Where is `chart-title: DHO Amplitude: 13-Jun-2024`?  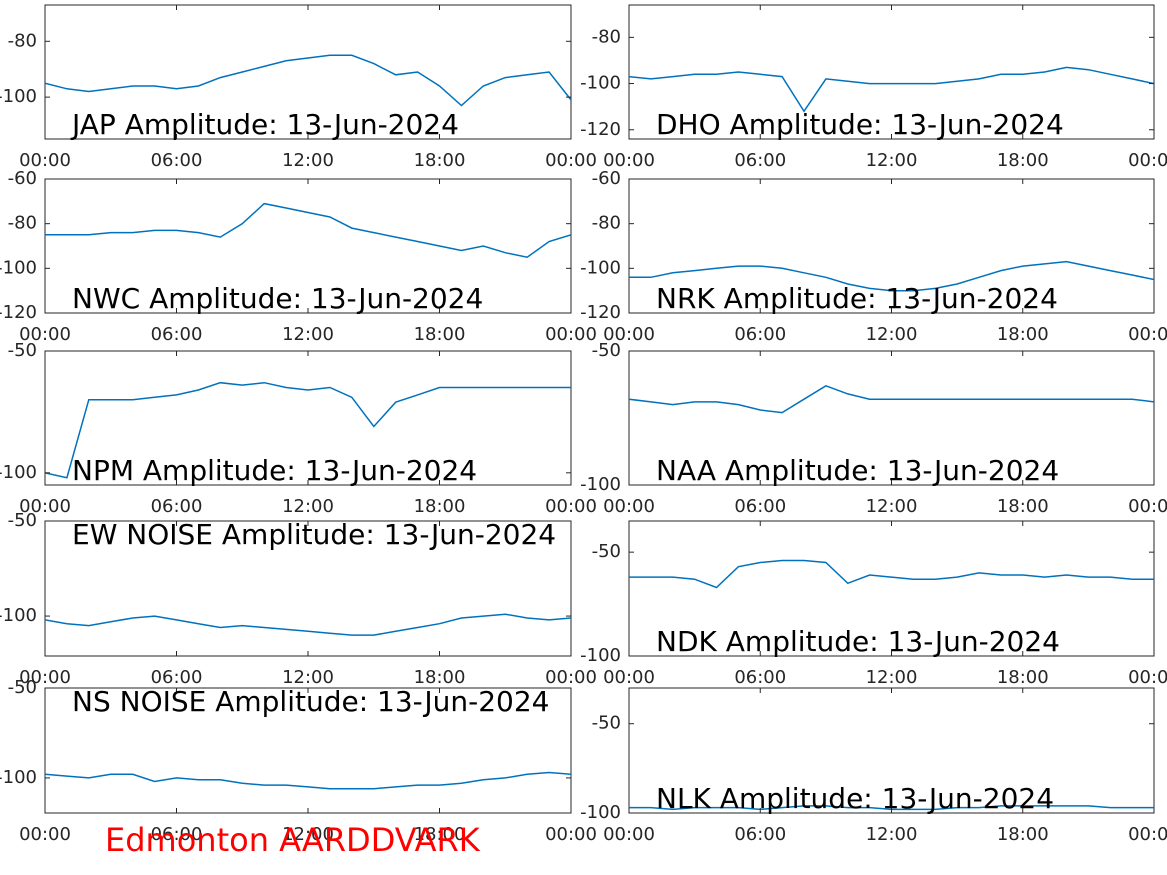 chart-title: DHO Amplitude: 13-Jun-2024 is located at coordinates (860, 124).